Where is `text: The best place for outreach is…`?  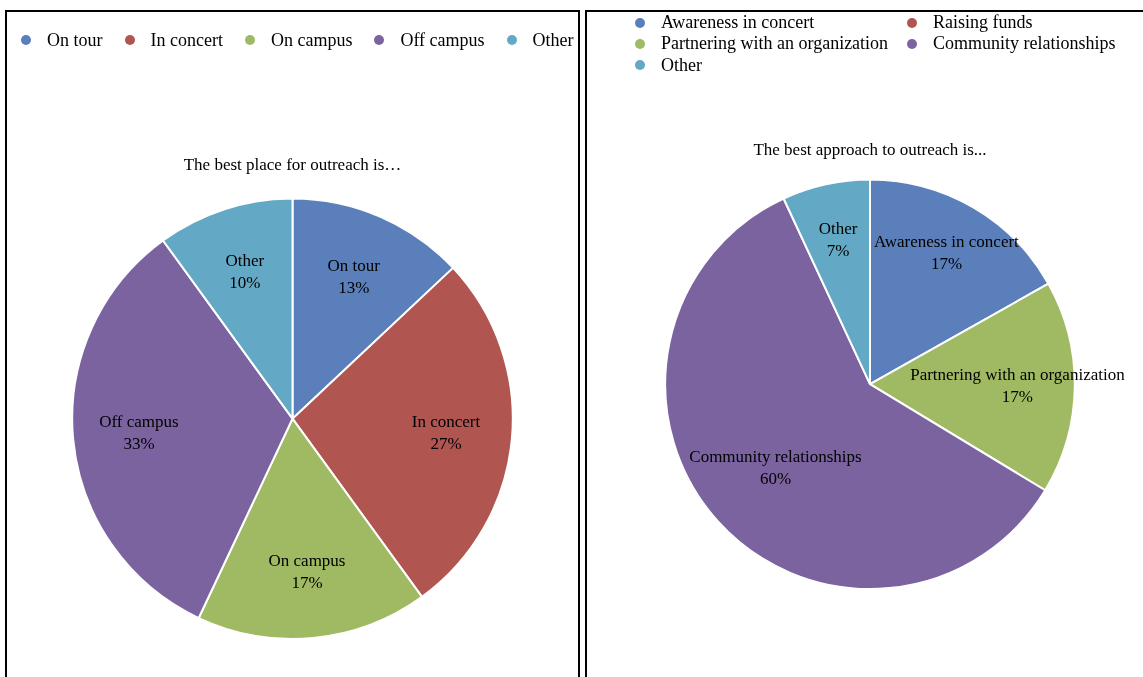
text: The best place for outreach is… is located at coordinates (292, 164).